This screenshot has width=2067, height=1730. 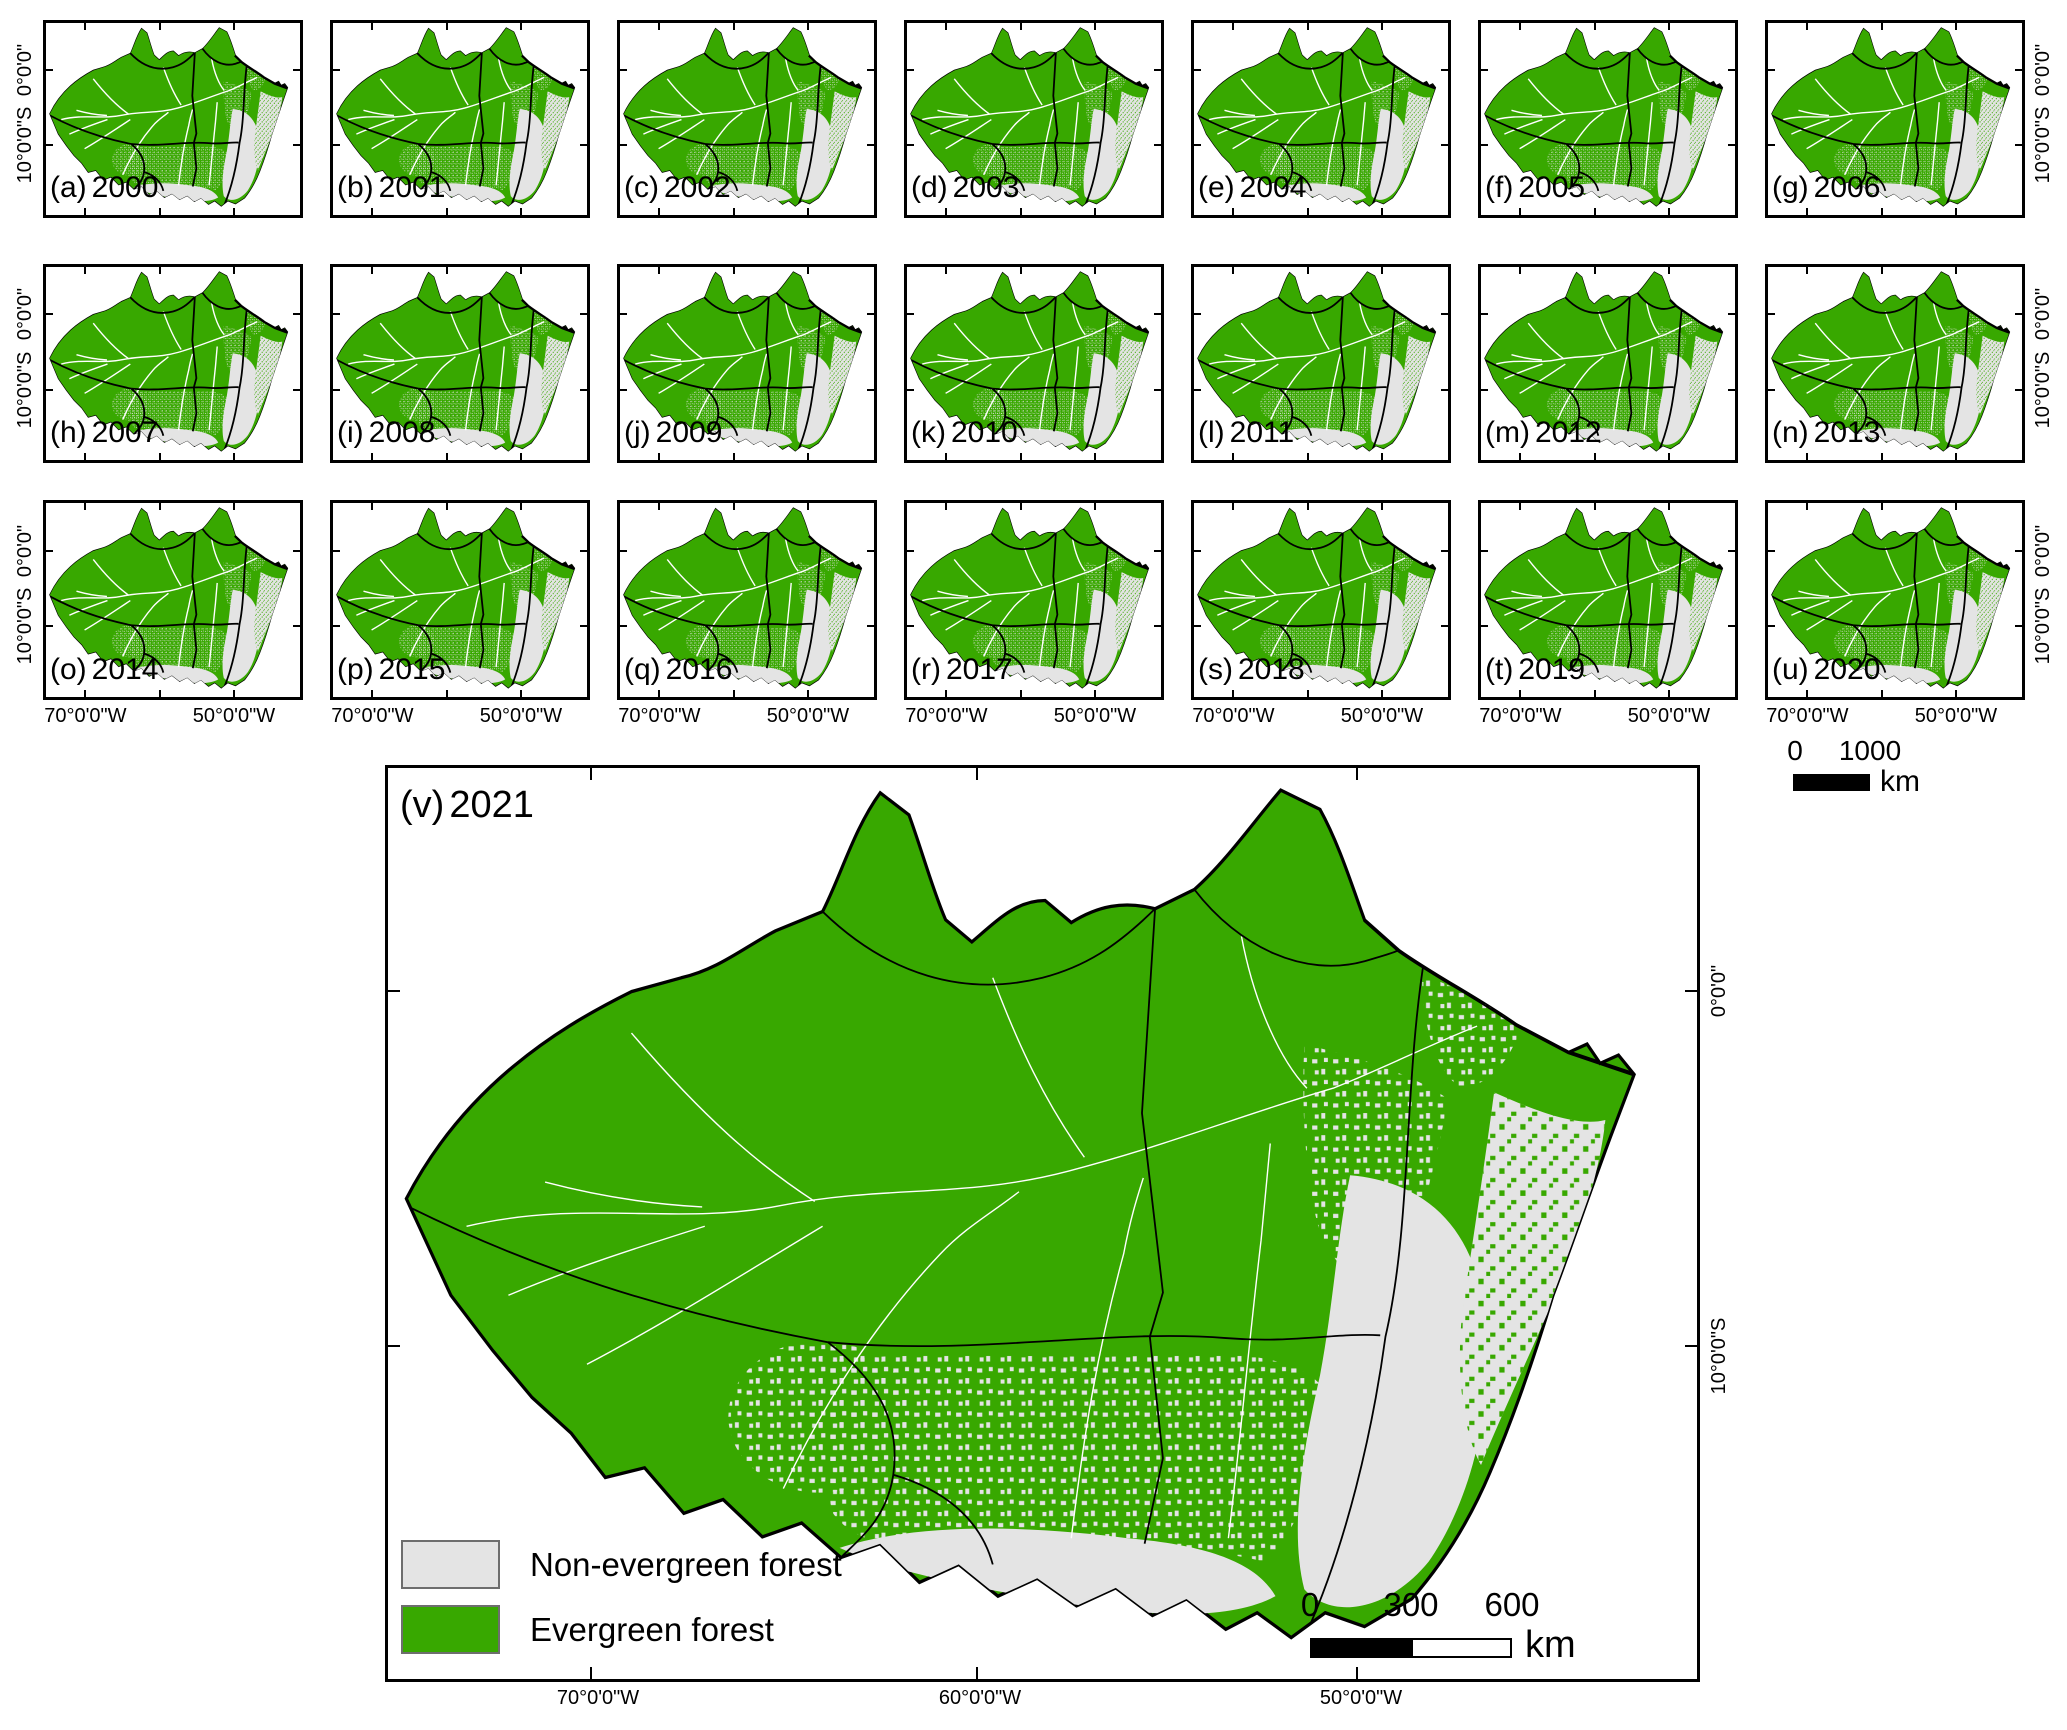 What do you see at coordinates (642, 669) in the screenshot?
I see `panel-letter: (q)` at bounding box center [642, 669].